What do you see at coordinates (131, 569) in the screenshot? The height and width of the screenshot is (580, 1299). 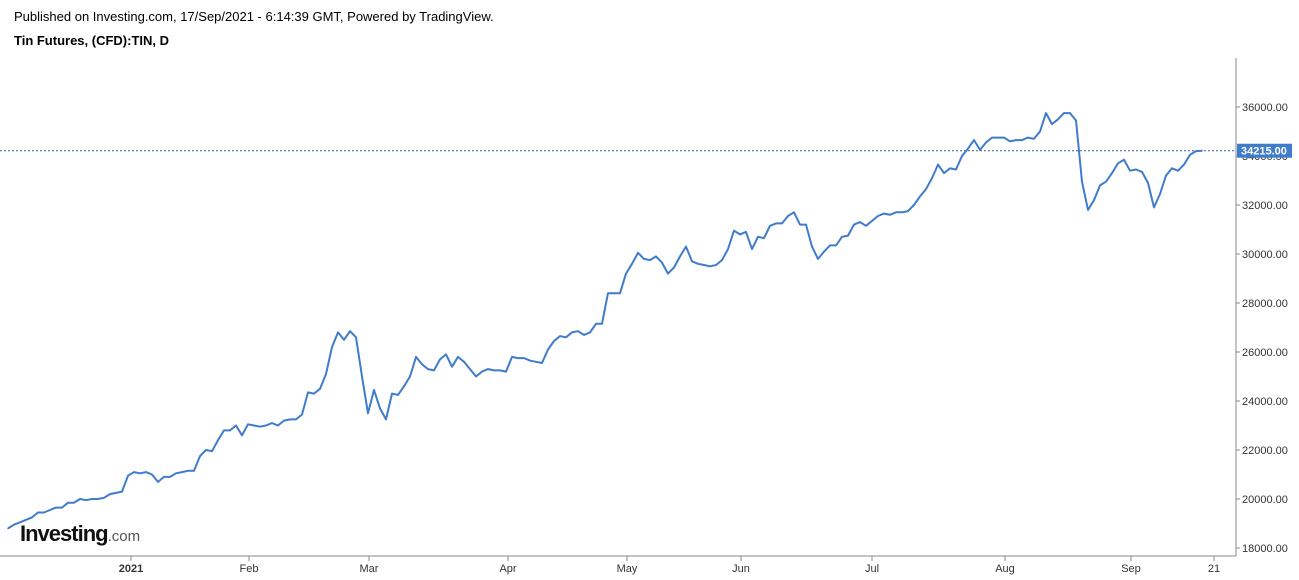 I see `x-tick-label: 2021` at bounding box center [131, 569].